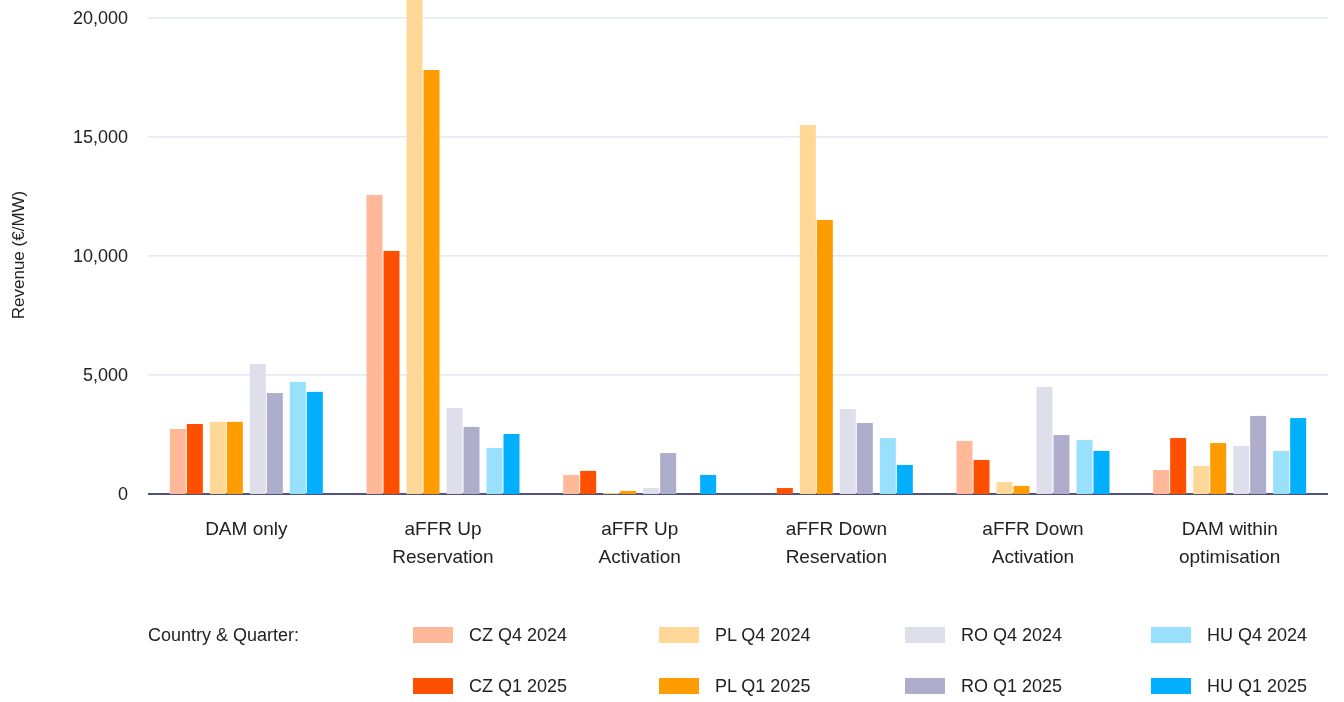  Describe the element at coordinates (443, 542) in the screenshot. I see `x-tick-label: aFFR Up Reservation` at that location.